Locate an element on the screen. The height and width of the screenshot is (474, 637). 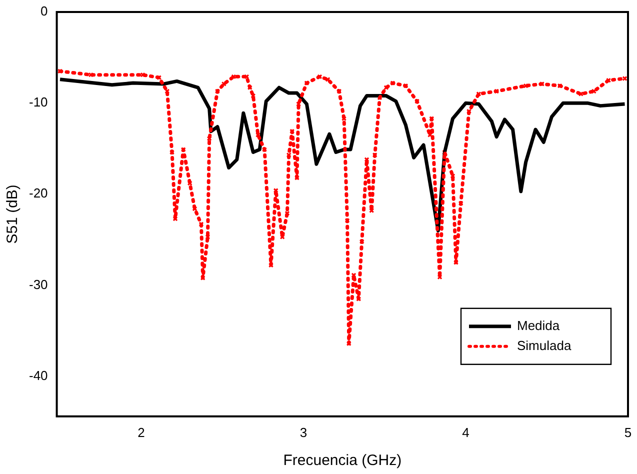
x-axis-title: Frecuencia (GHz) is located at coordinates (342, 461).